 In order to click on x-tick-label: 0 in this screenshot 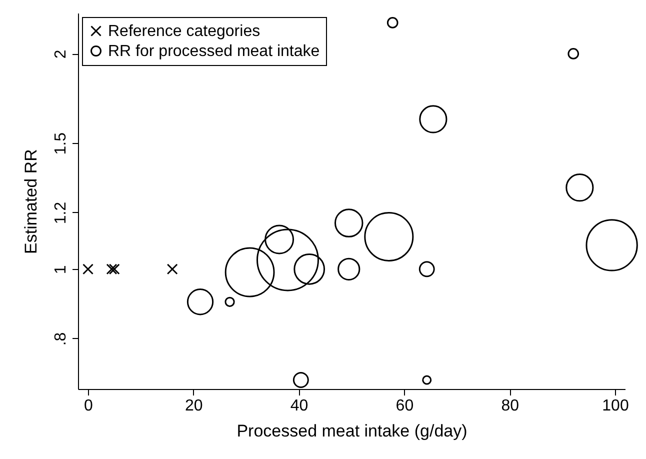, I will do `click(89, 406)`.